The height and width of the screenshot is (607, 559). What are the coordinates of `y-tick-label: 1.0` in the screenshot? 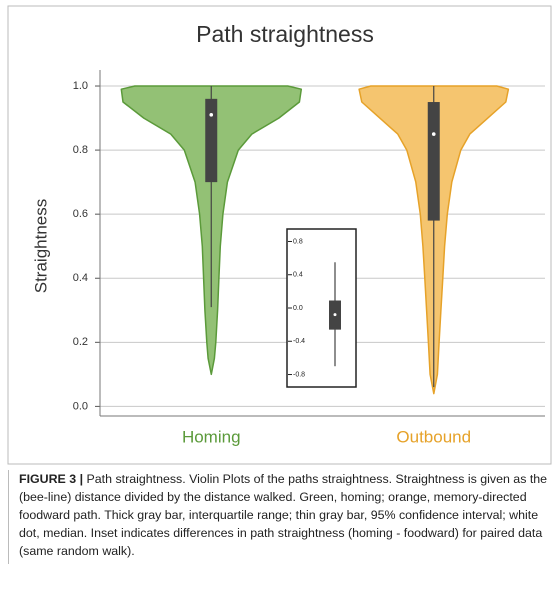 It's located at (80, 86).